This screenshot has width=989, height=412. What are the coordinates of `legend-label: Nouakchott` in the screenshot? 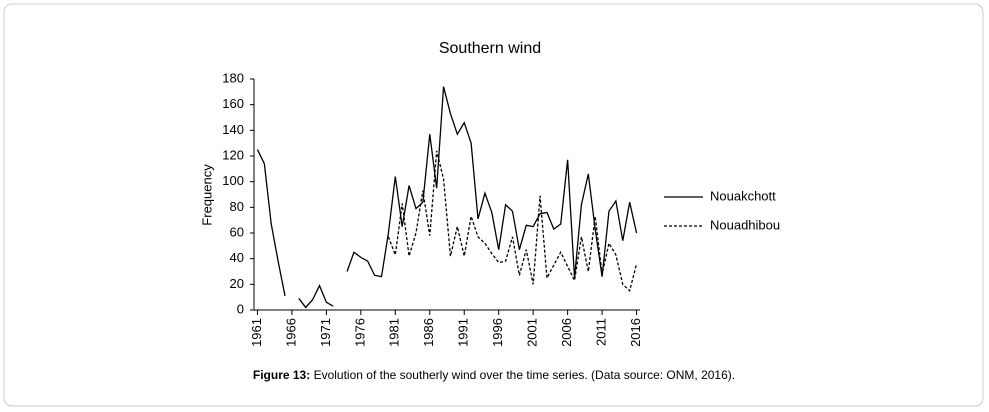 It's located at (743, 195).